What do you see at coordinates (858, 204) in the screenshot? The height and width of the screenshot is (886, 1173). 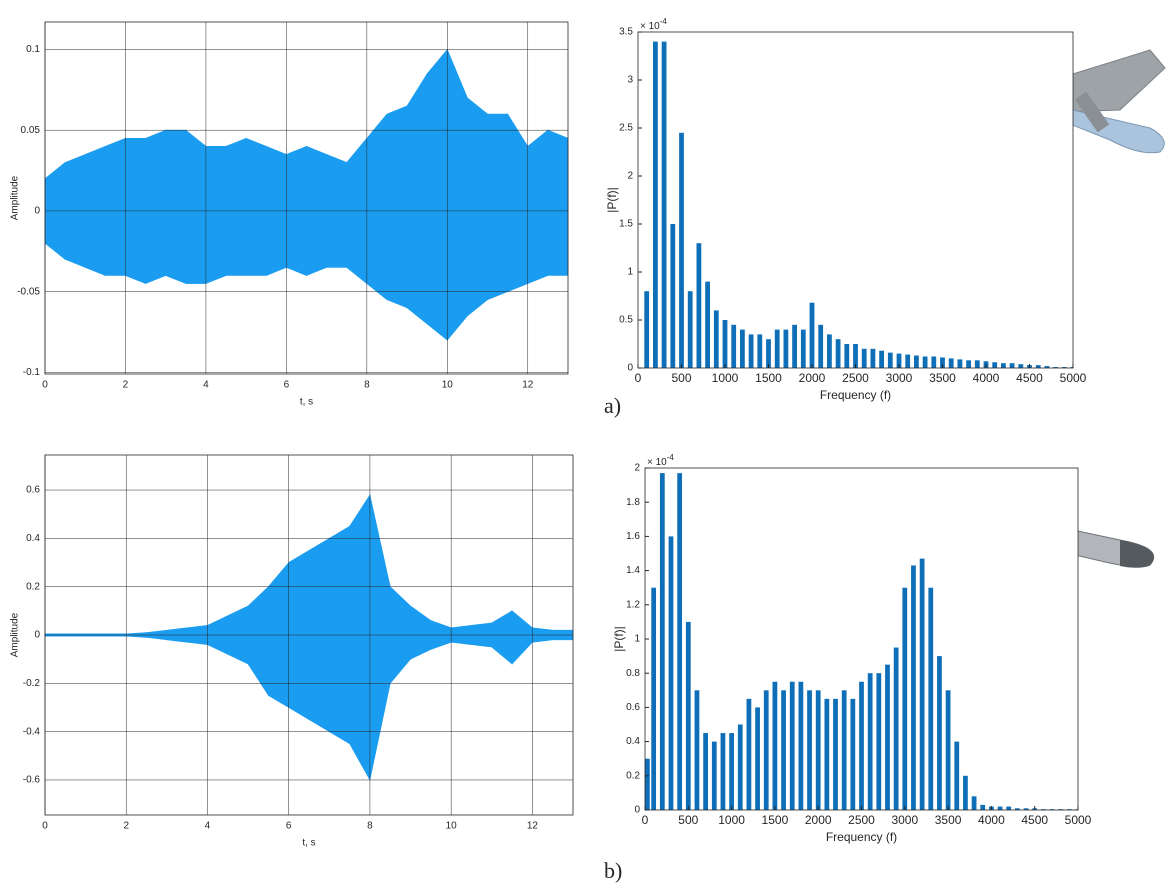 I see `data-layer` at bounding box center [858, 204].